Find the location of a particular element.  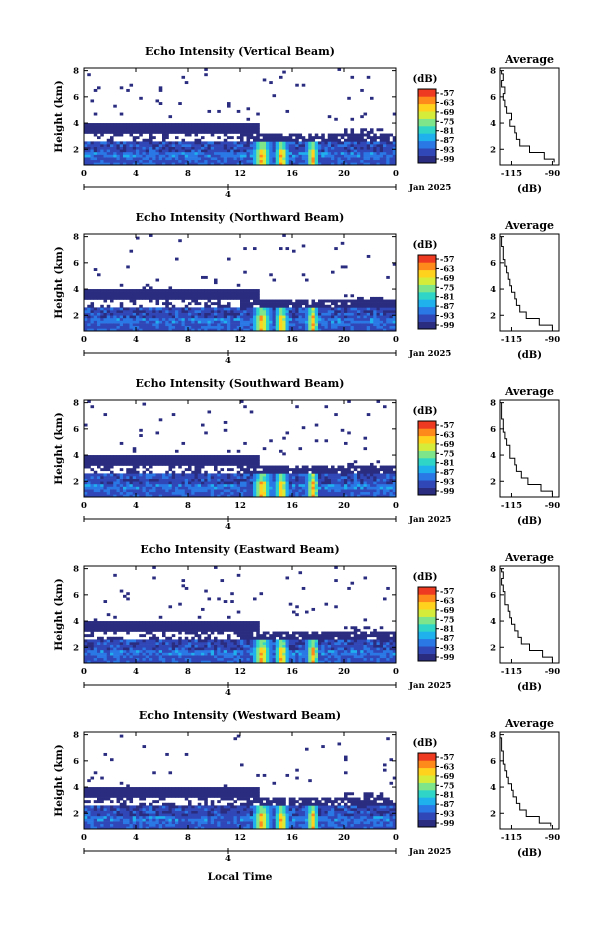

x-tick-label: 4 is located at coordinates (136, 174).